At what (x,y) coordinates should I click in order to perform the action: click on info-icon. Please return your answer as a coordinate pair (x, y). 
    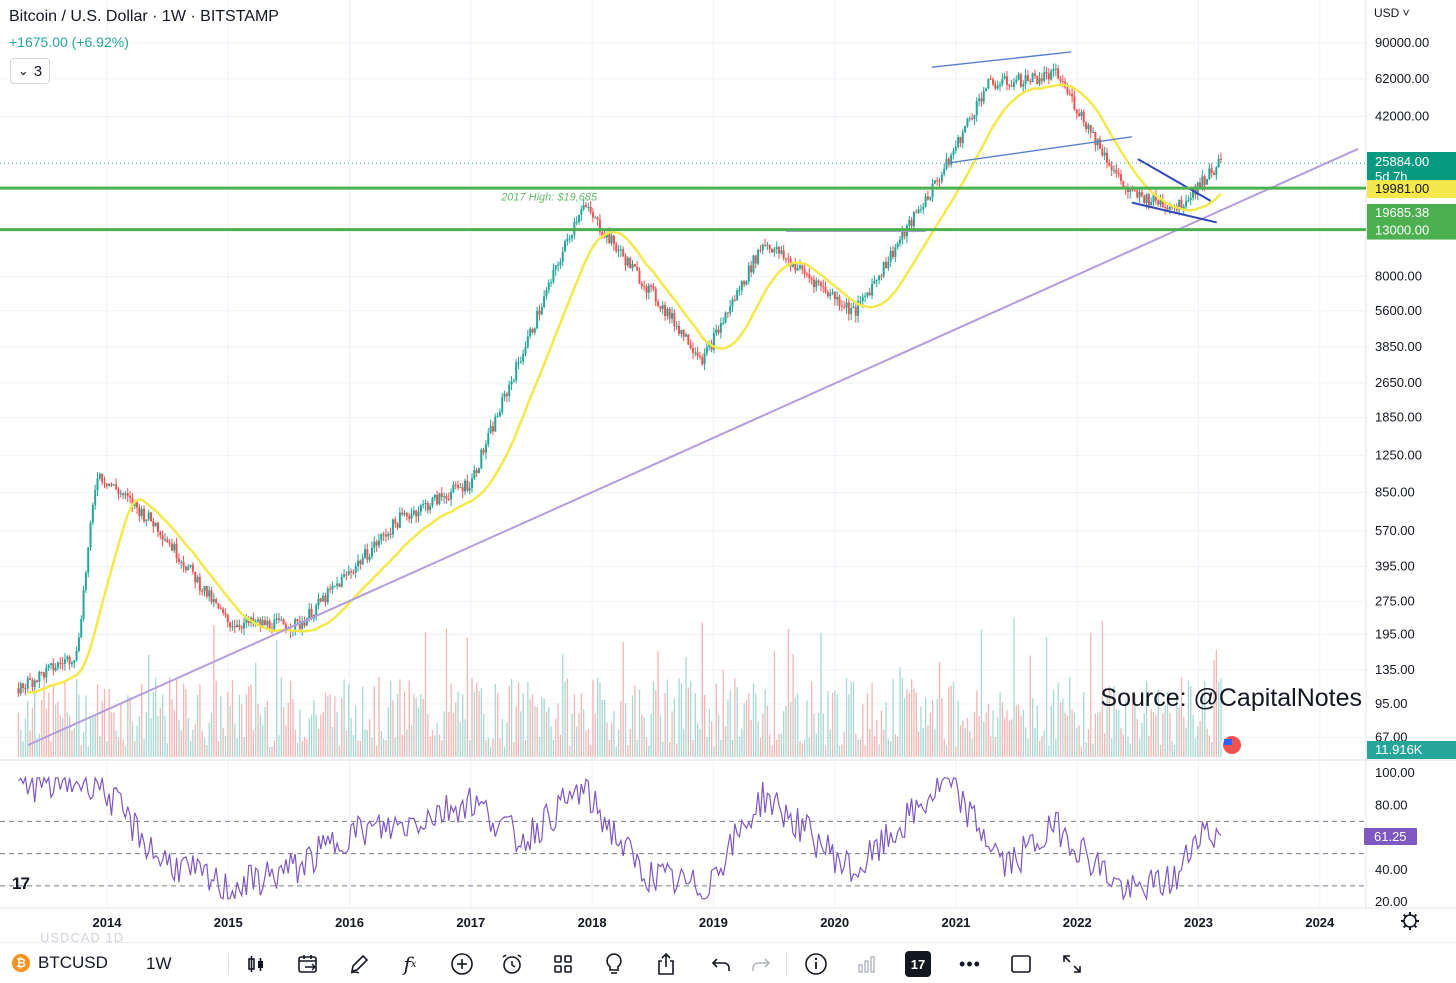
    Looking at the image, I should click on (816, 964).